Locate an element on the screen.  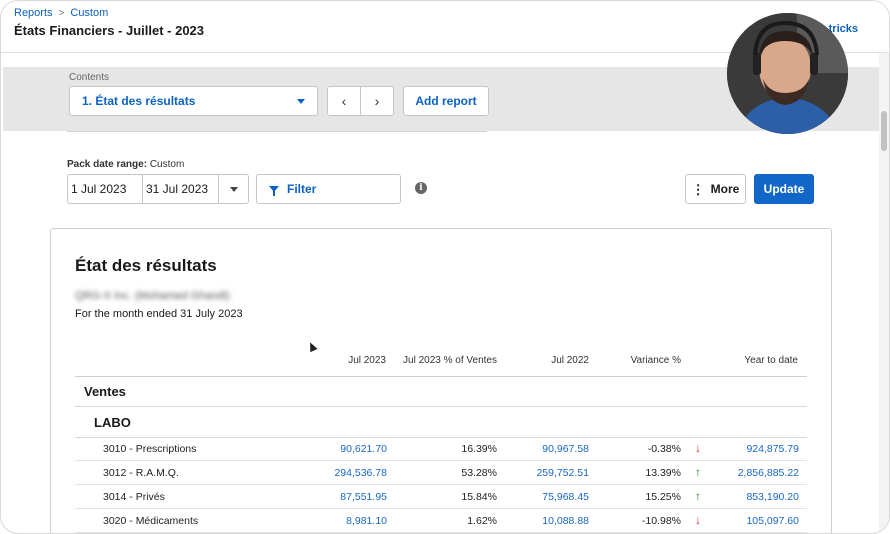
webcam-overlay is located at coordinates (787, 73).